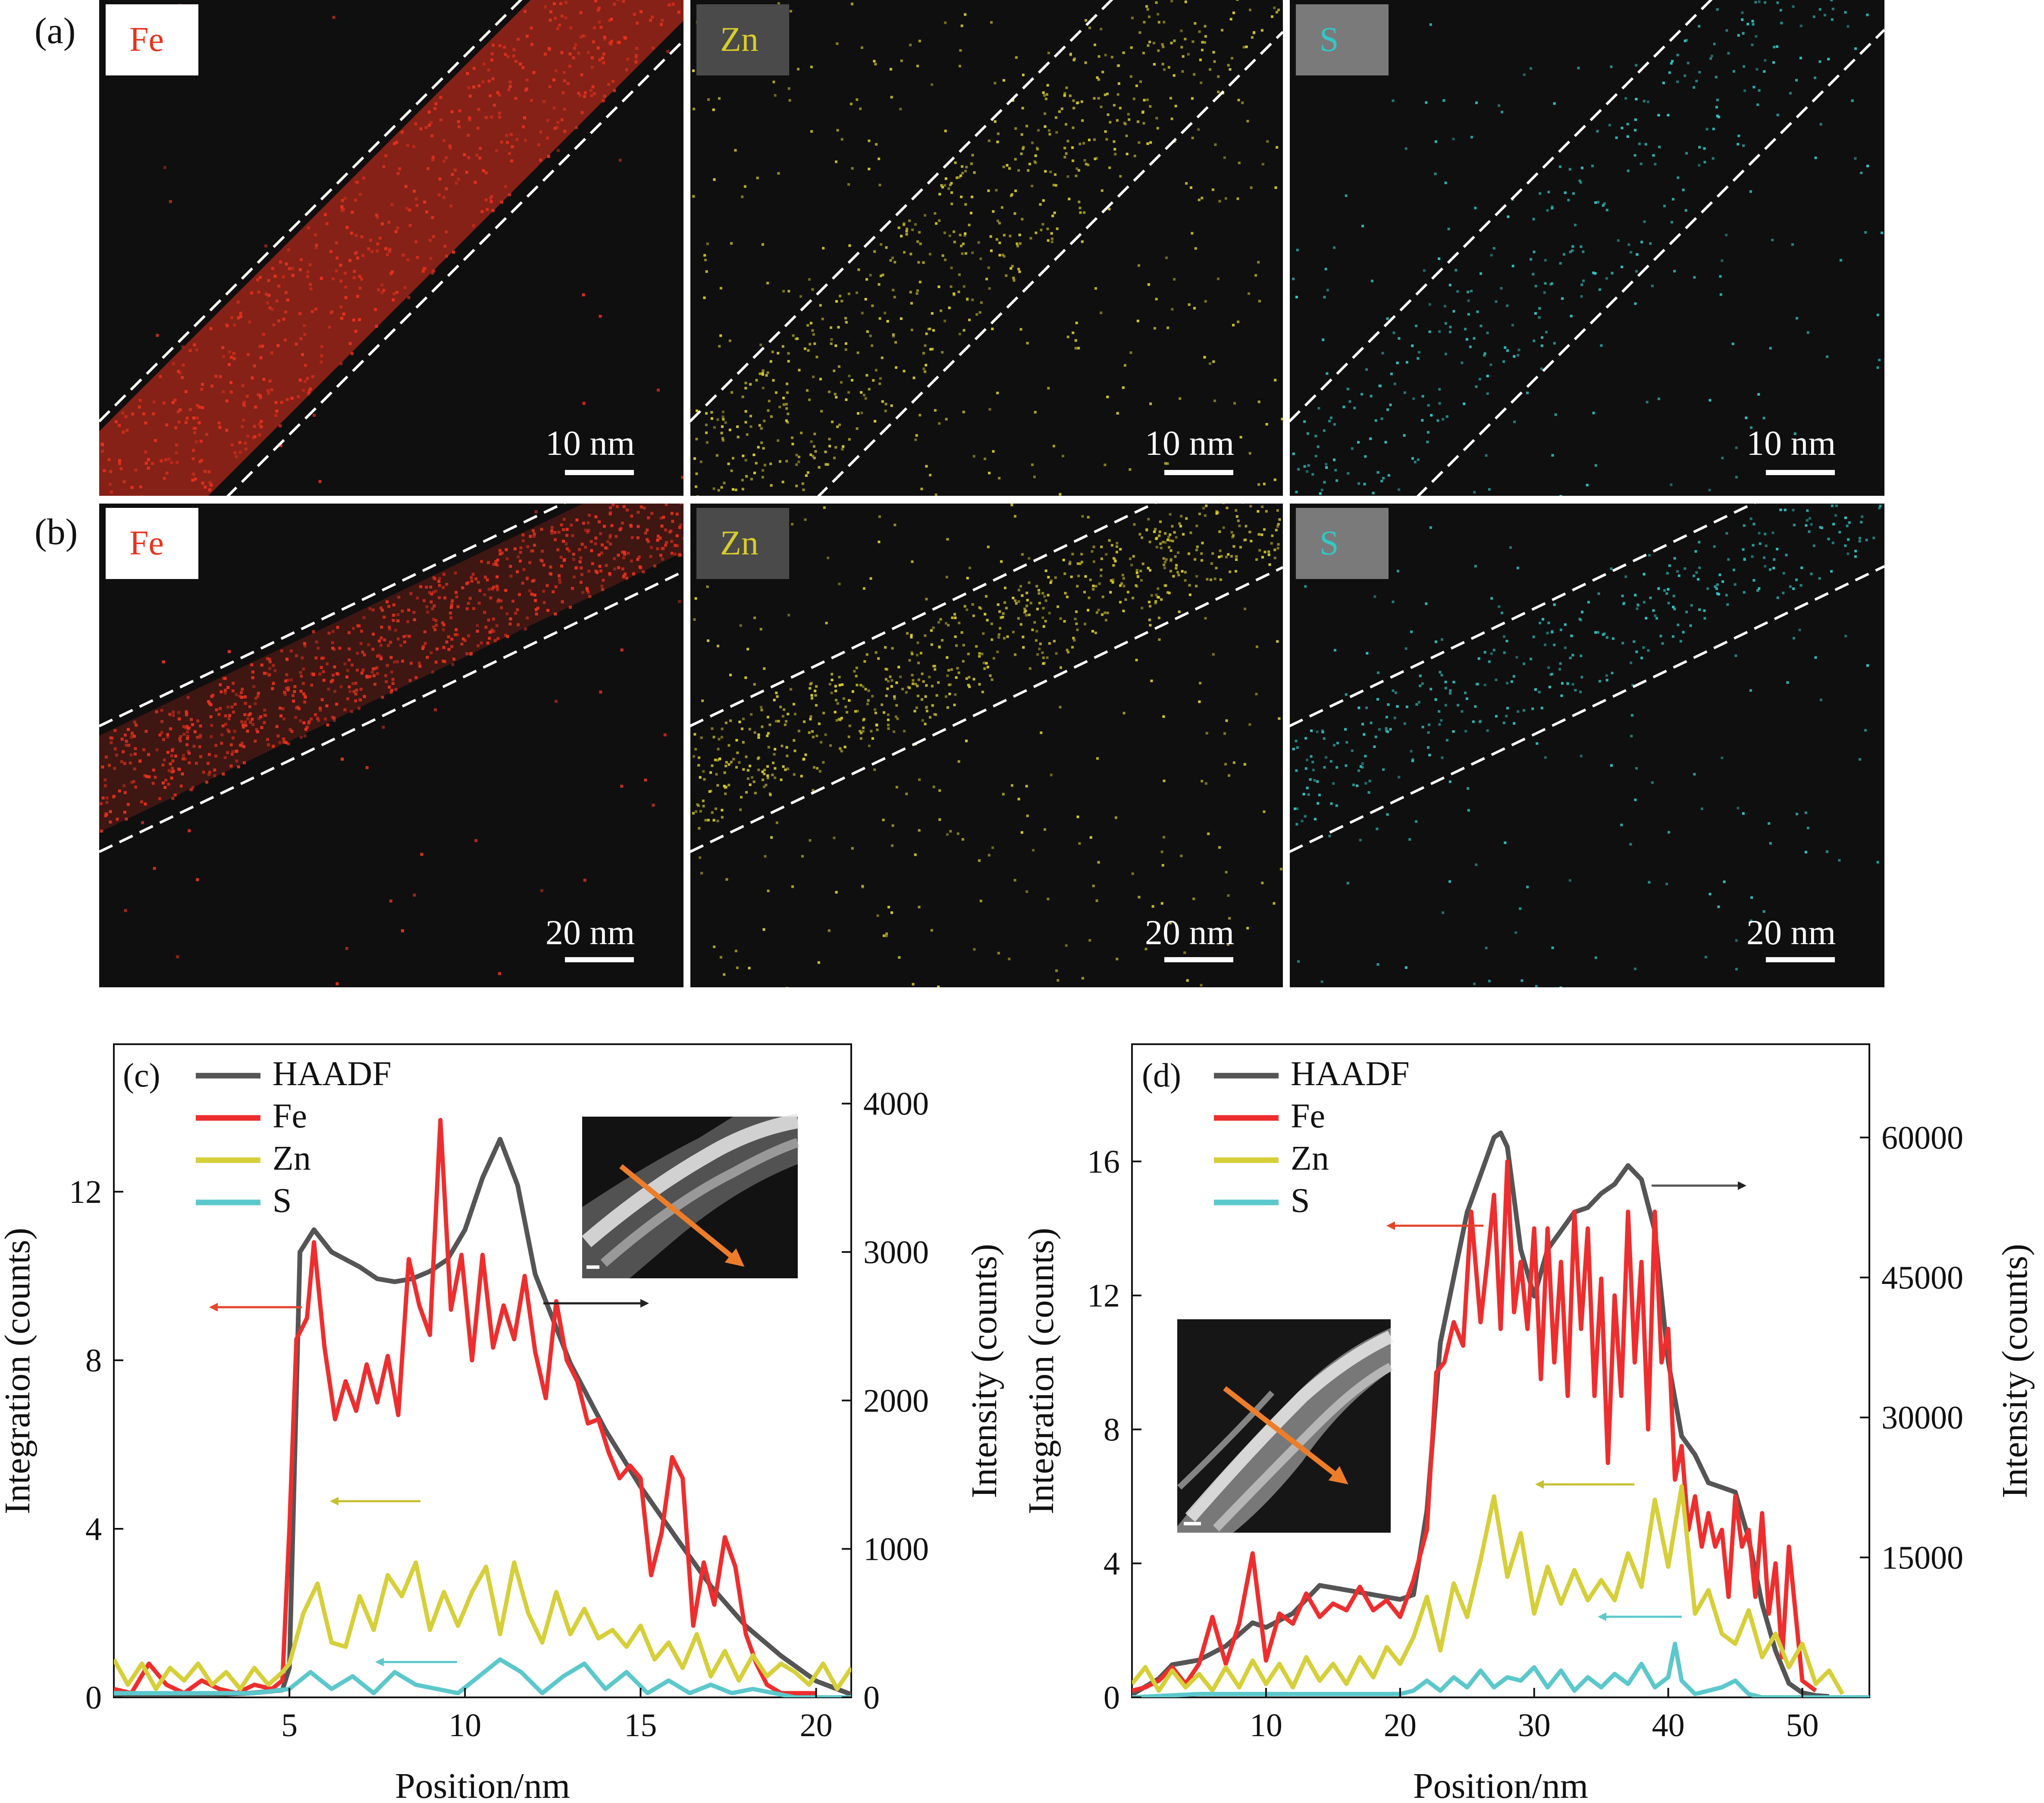 Image resolution: width=2044 pixels, height=1803 pixels. I want to click on map-zn-a: Zn 10 nm, so click(986, 248).